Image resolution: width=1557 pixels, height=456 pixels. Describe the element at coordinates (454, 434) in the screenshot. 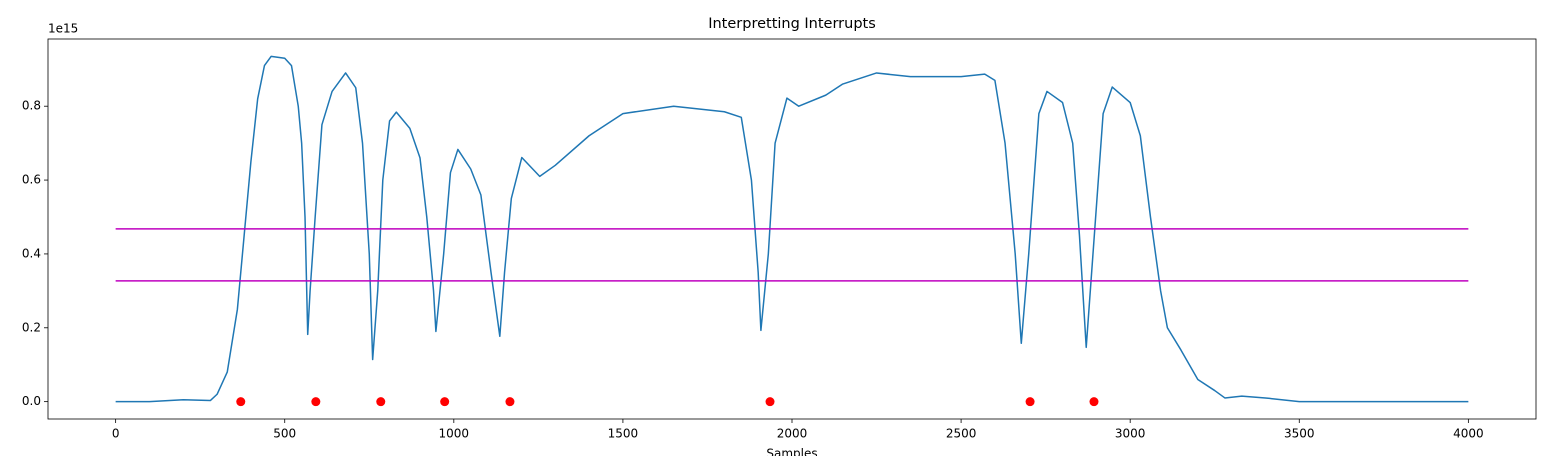

I see `x-tick-label: 1000` at that location.